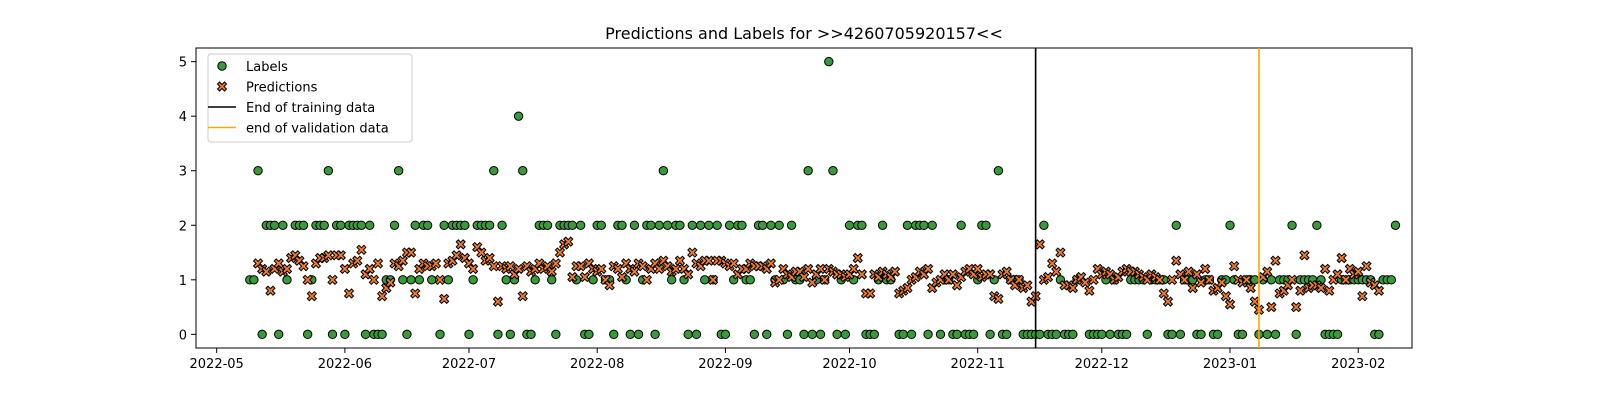  What do you see at coordinates (818, 276) in the screenshot?
I see `predictions-series` at bounding box center [818, 276].